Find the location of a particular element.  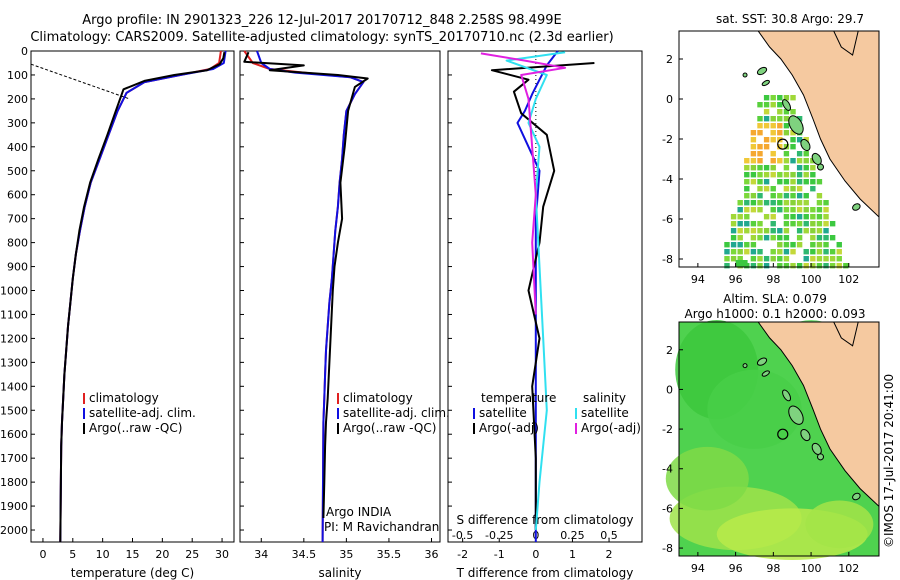

x-tick-label: 0 is located at coordinates (42, 554).